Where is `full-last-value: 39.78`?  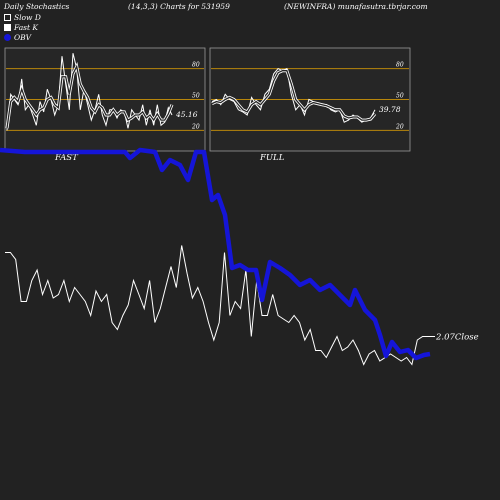 full-last-value: 39.78 is located at coordinates (390, 109).